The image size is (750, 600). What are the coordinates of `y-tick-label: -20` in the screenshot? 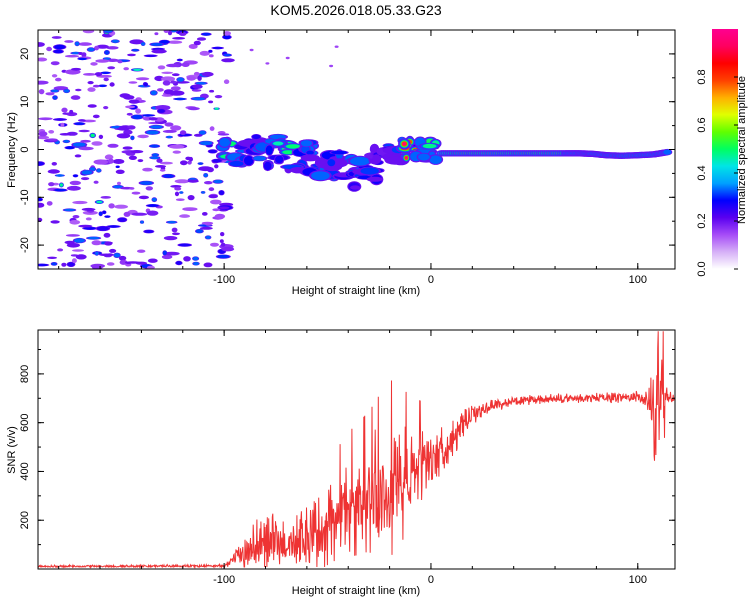 It's located at (25, 245).